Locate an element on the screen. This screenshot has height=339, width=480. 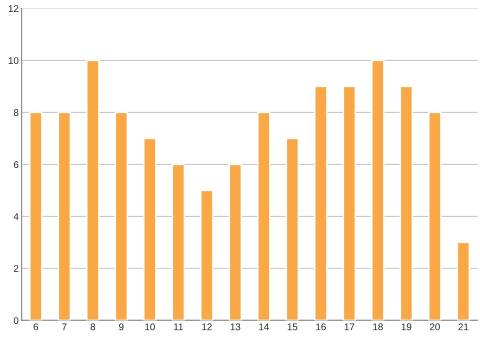
x-tick-label: 19 is located at coordinates (407, 326).